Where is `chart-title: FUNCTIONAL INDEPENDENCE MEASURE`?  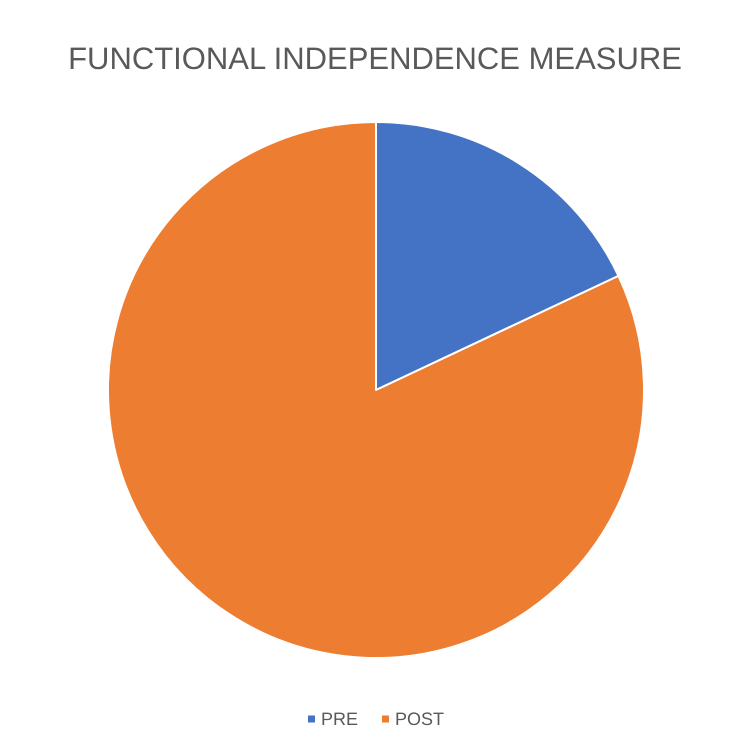
chart-title: FUNCTIONAL INDEPENDENCE MEASURE is located at coordinates (375, 58).